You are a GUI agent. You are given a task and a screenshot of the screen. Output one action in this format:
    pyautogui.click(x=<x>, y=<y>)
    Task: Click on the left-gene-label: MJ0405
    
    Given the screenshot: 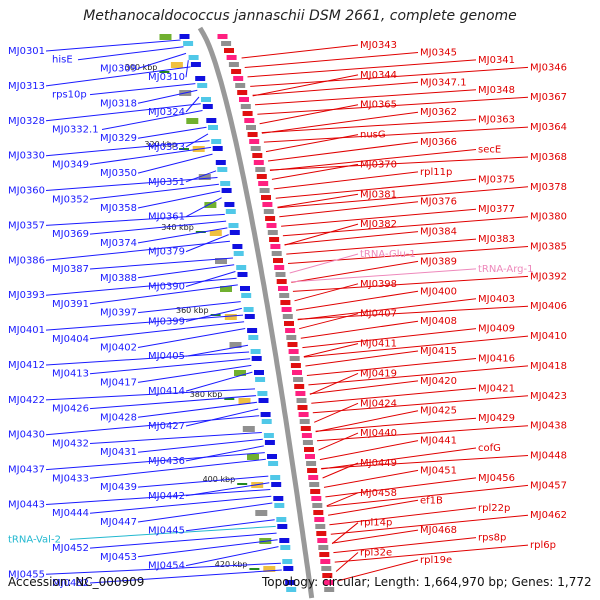 What is the action you would take?
    pyautogui.click(x=166, y=356)
    